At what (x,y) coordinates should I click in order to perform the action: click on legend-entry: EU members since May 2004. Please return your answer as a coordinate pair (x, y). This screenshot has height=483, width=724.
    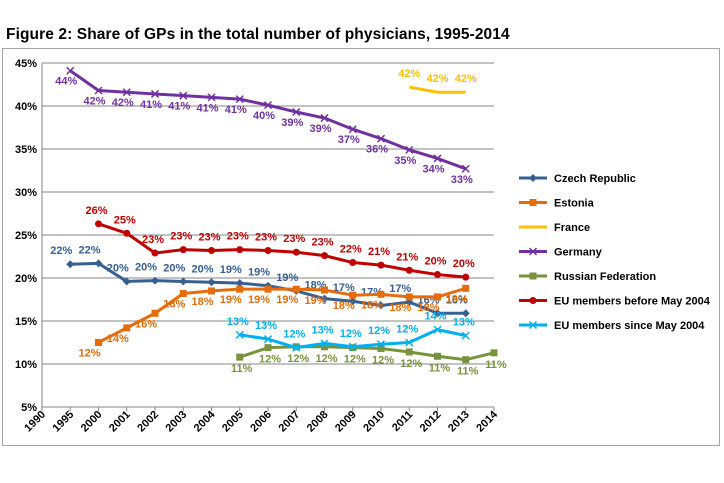
    Looking at the image, I should click on (612, 326).